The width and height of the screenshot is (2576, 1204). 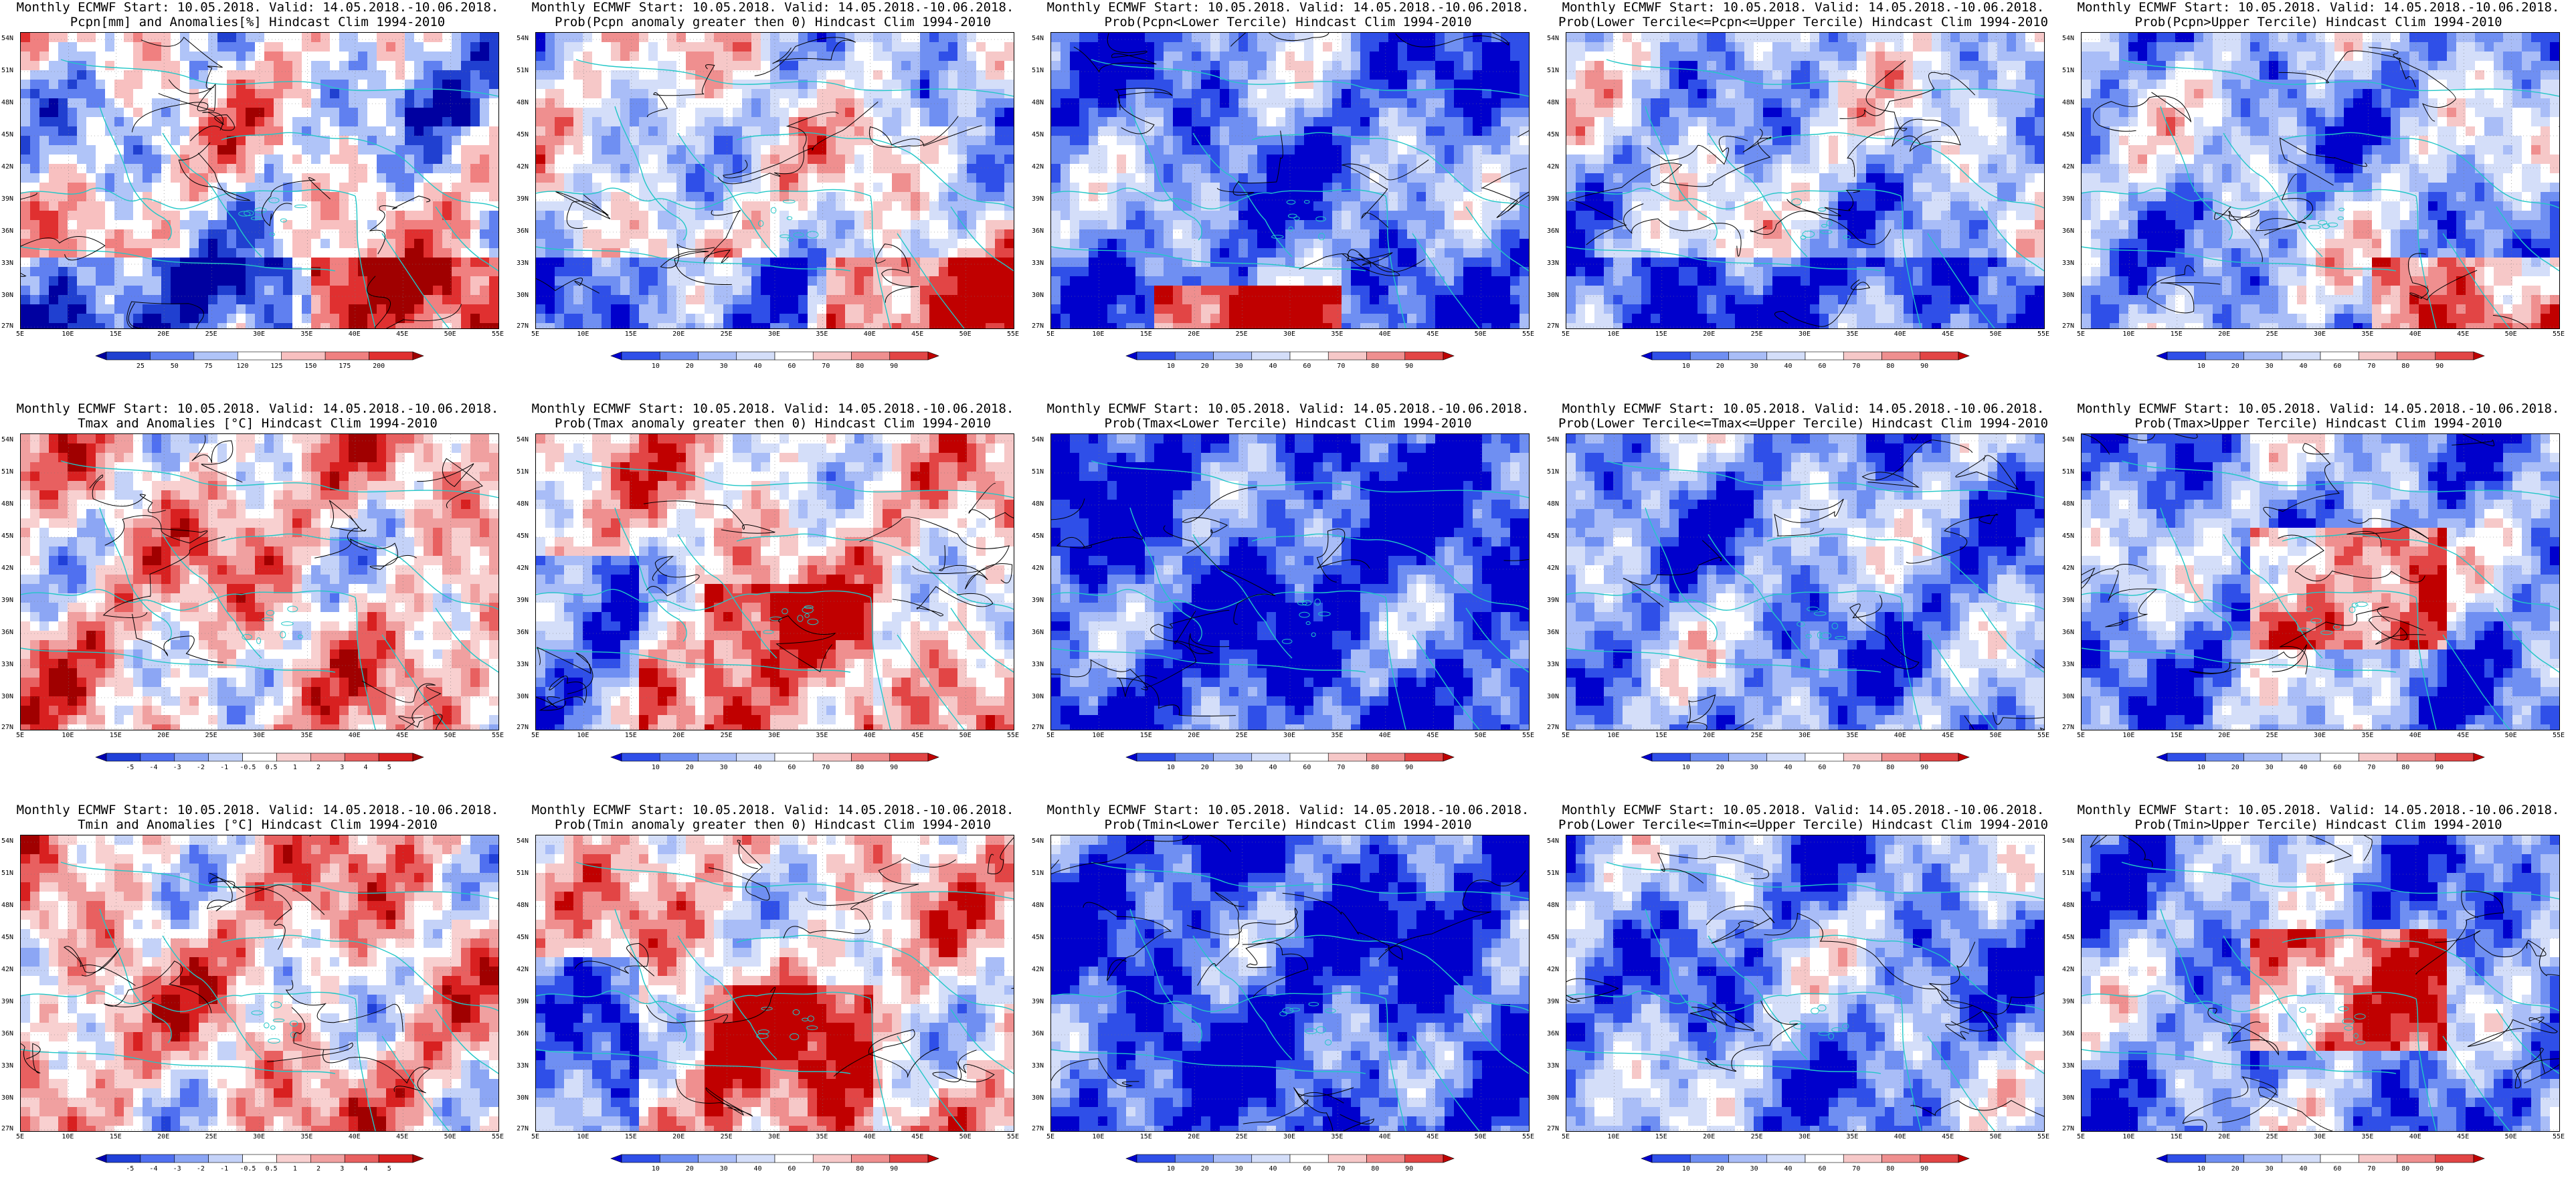 What do you see at coordinates (894, 768) in the screenshot?
I see `colorbar-tick-label: 90` at bounding box center [894, 768].